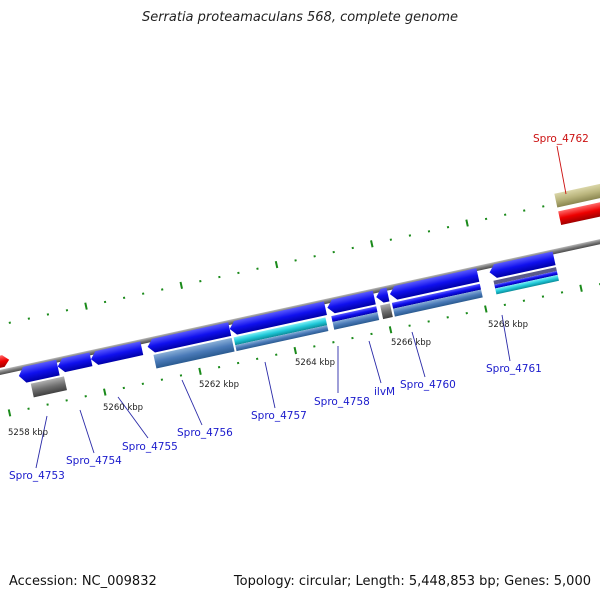 Image resolution: width=600 pixels, height=600 pixels. I want to click on gene-box-ilvm-grey, so click(386, 311).